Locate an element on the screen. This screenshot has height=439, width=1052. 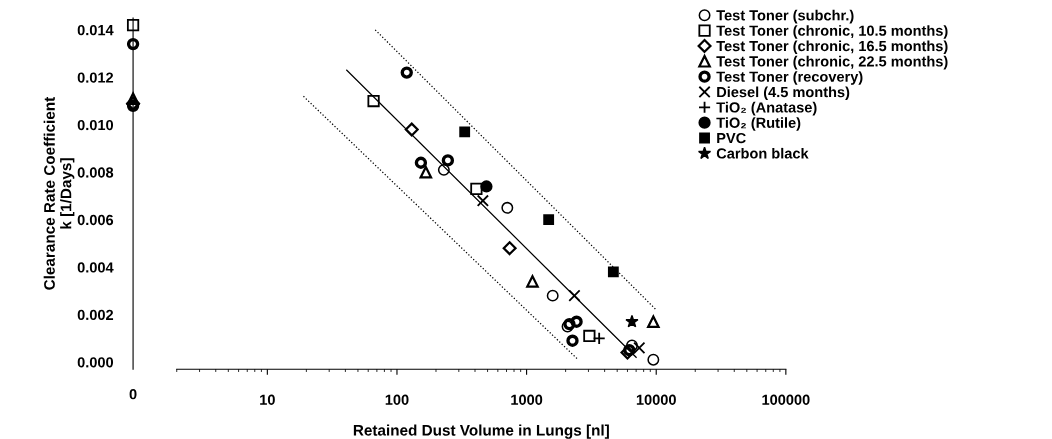
legend-label: TiO₂ (Anatase) is located at coordinates (766, 108).